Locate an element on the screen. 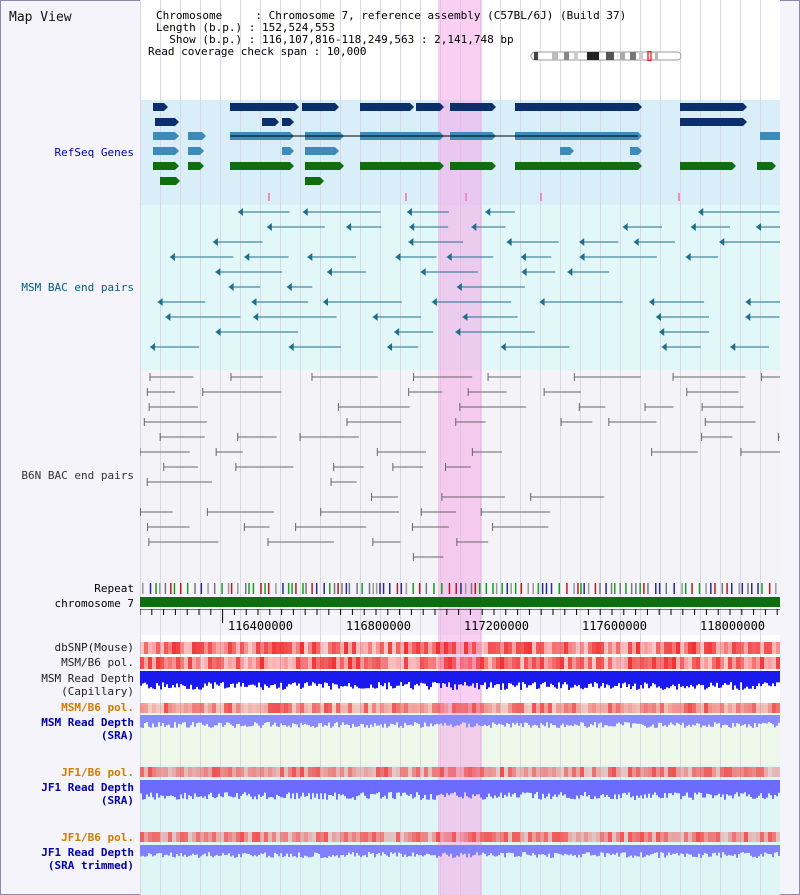 The image size is (800, 895). msm-depth-capillary-track is located at coordinates (460, 681).